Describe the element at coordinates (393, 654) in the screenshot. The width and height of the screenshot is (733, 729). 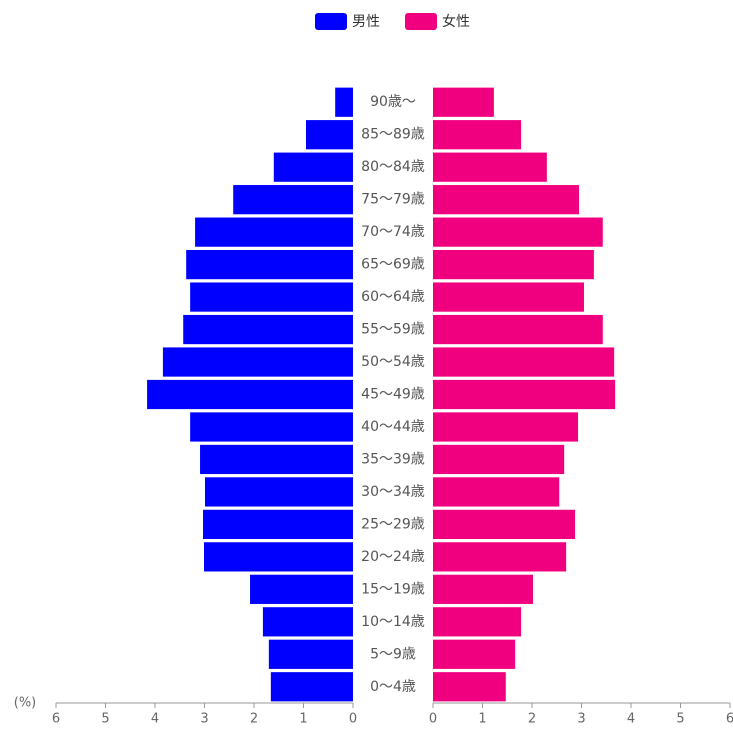
I see `category-label: 5〜9歳` at that location.